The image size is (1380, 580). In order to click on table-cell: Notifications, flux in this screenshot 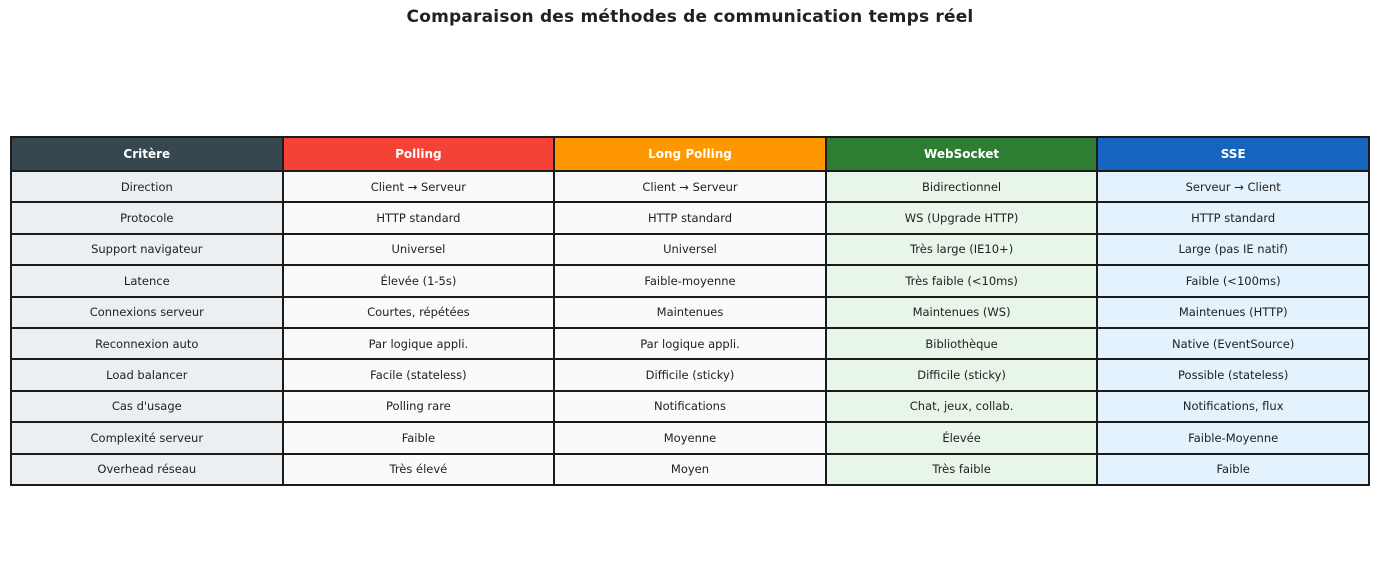, I will do `click(1233, 406)`.